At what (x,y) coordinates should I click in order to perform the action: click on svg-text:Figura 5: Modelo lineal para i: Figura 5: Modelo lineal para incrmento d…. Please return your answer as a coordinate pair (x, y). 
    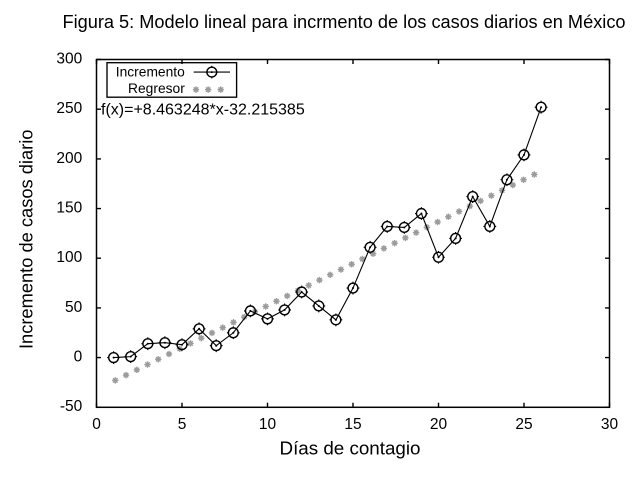
    Looking at the image, I should click on (343, 22).